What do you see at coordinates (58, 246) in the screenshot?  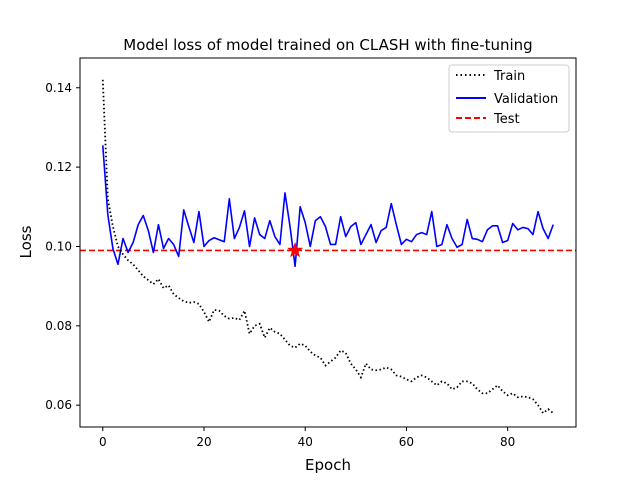 I see `y-tick-label: 0.10` at bounding box center [58, 246].